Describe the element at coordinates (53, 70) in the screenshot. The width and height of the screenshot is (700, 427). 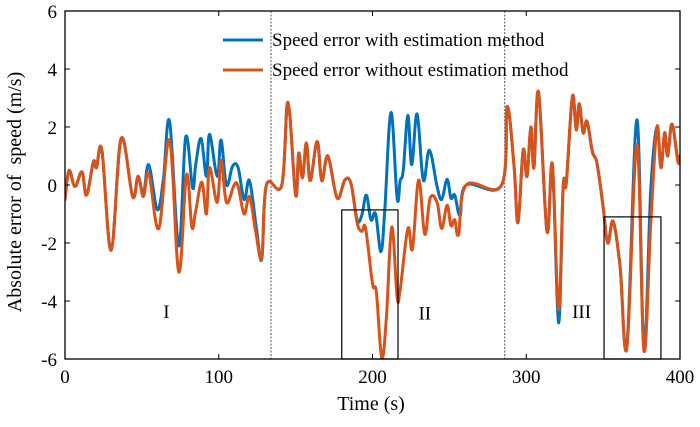
I see `y-tick-label: 4` at that location.